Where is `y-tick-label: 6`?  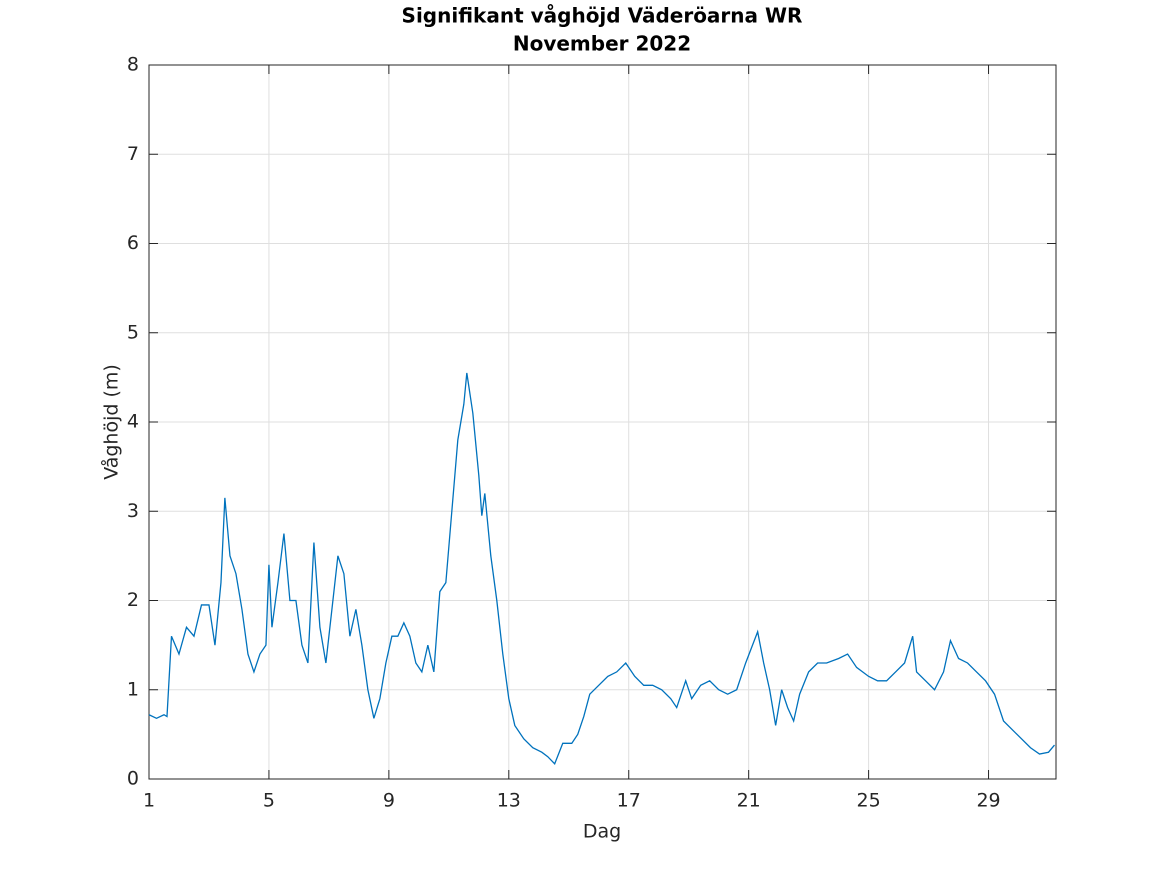
y-tick-label: 6 is located at coordinates (133, 243).